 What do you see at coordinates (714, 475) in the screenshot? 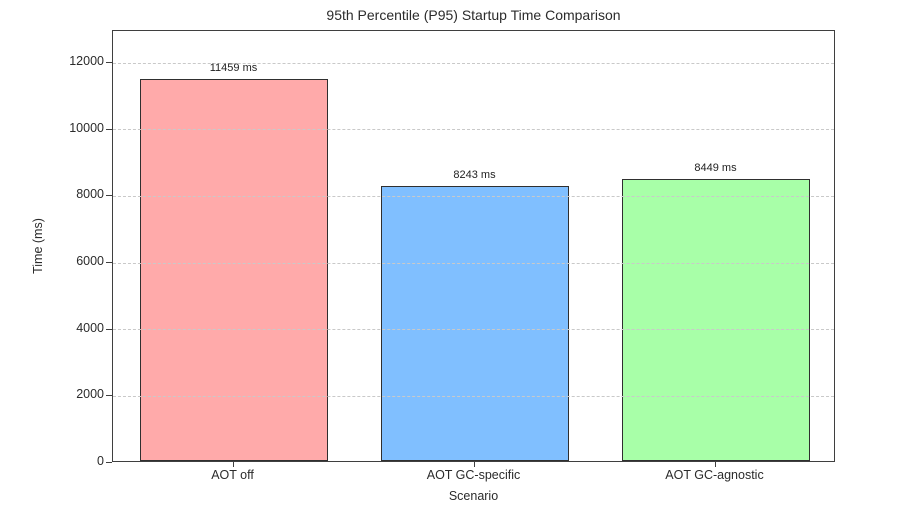
I see `x-tick-label: AOT GC-agnostic` at bounding box center [714, 475].